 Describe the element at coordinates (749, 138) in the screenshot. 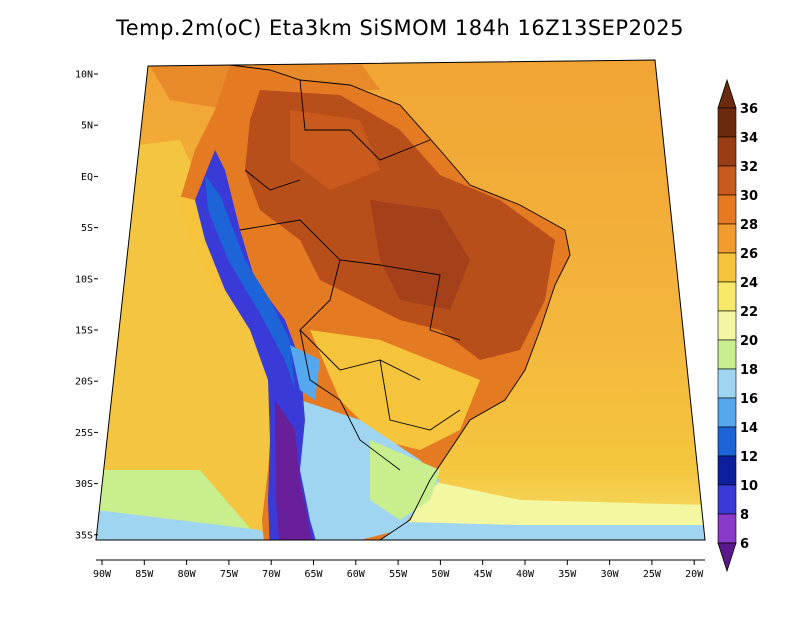

I see `colorbar-label: 34` at that location.